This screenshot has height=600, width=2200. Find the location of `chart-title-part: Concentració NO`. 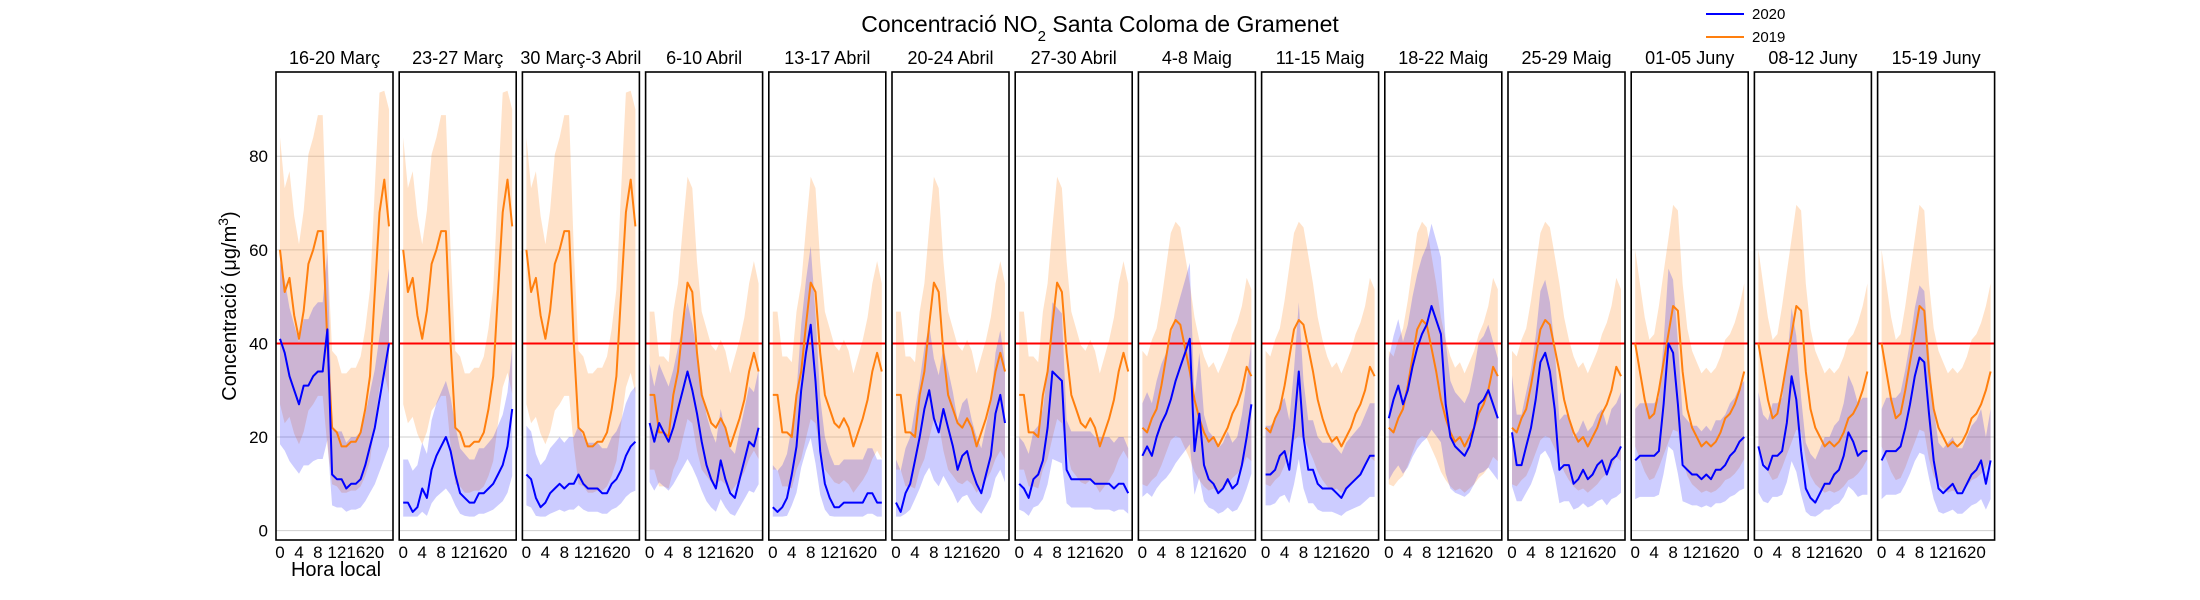

chart-title-part: Concentració NO is located at coordinates (949, 24).